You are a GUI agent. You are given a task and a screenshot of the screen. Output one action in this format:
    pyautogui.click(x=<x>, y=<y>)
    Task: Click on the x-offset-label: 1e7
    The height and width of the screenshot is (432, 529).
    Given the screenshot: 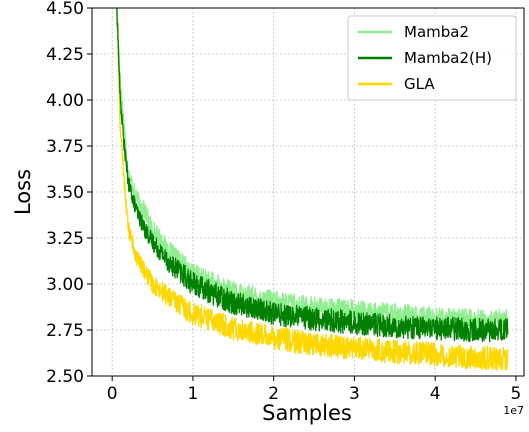 What is the action you would take?
    pyautogui.click(x=513, y=410)
    